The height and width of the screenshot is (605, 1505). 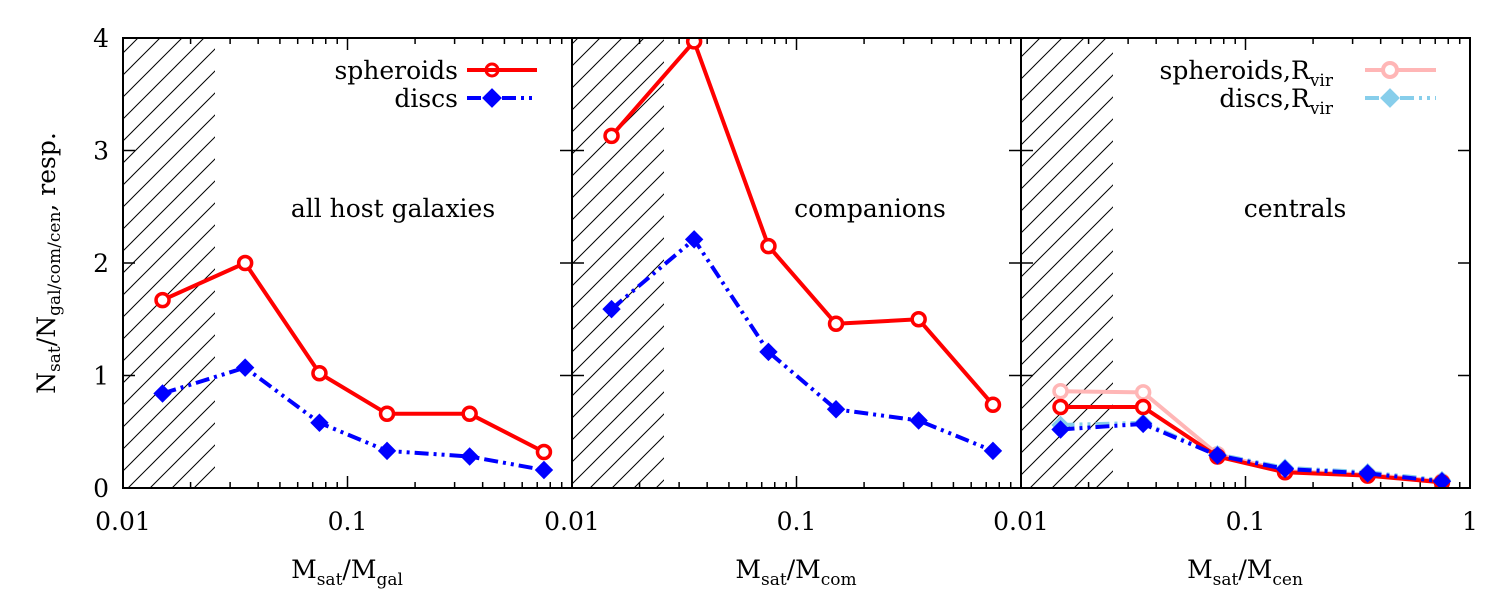 I want to click on legend-marker-spheroids-rvir, so click(x=1390, y=70).